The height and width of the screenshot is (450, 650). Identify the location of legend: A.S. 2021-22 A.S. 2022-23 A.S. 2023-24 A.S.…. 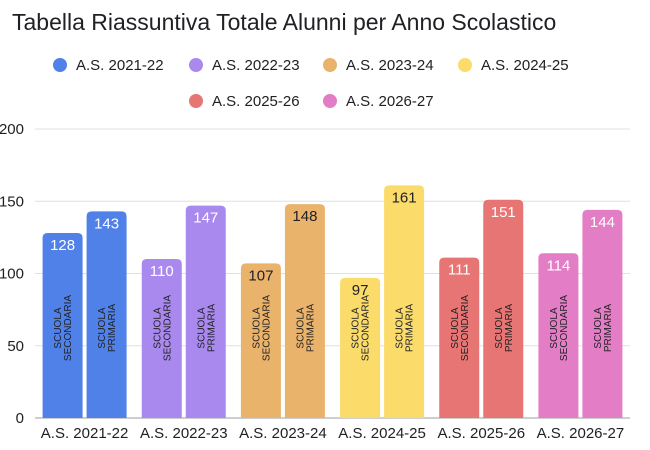
(311, 83).